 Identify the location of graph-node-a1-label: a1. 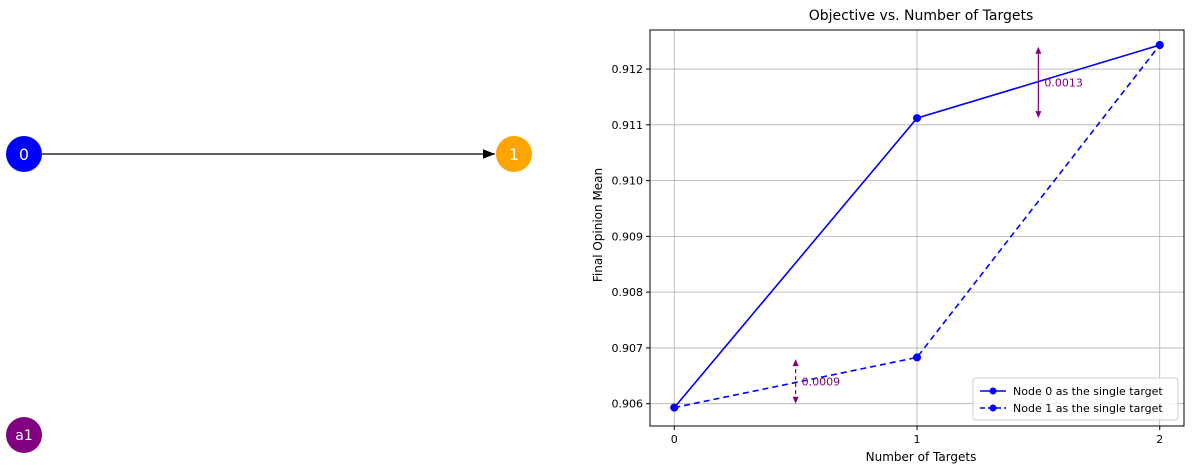
(24, 436).